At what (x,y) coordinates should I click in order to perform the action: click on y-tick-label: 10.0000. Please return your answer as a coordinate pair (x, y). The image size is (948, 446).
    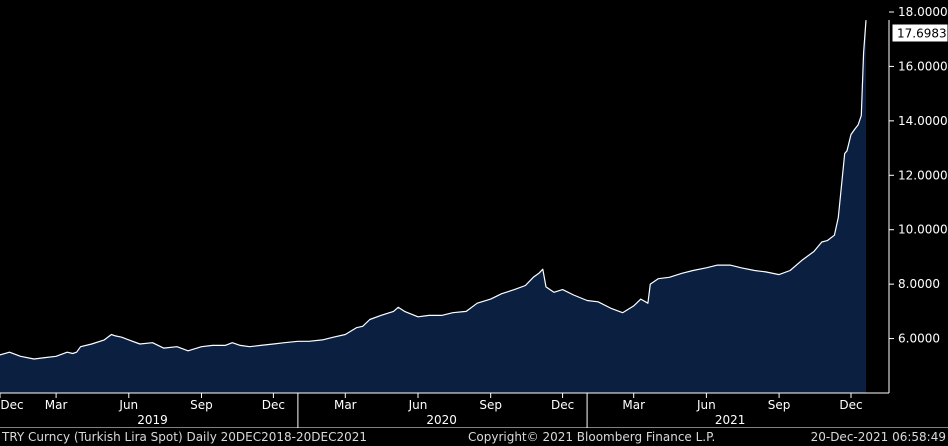
    Looking at the image, I should click on (923, 230).